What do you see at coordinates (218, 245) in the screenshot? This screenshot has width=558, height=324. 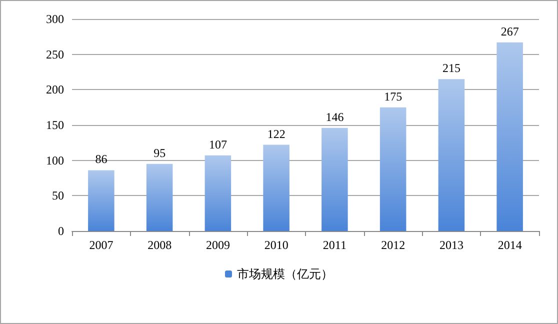 I see `x-tick-label: 2009` at bounding box center [218, 245].